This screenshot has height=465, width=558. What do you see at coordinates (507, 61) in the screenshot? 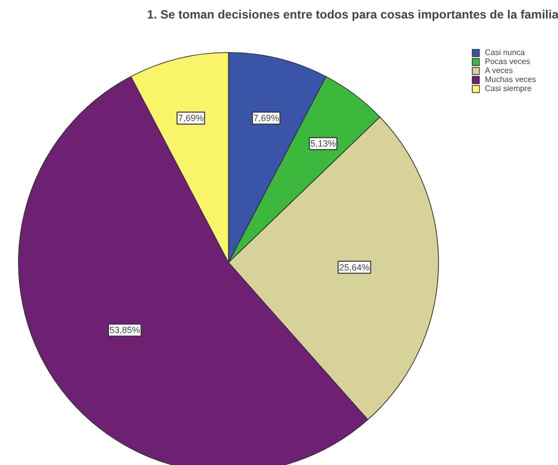
I see `legend-label: Pocas veces` at bounding box center [507, 61].